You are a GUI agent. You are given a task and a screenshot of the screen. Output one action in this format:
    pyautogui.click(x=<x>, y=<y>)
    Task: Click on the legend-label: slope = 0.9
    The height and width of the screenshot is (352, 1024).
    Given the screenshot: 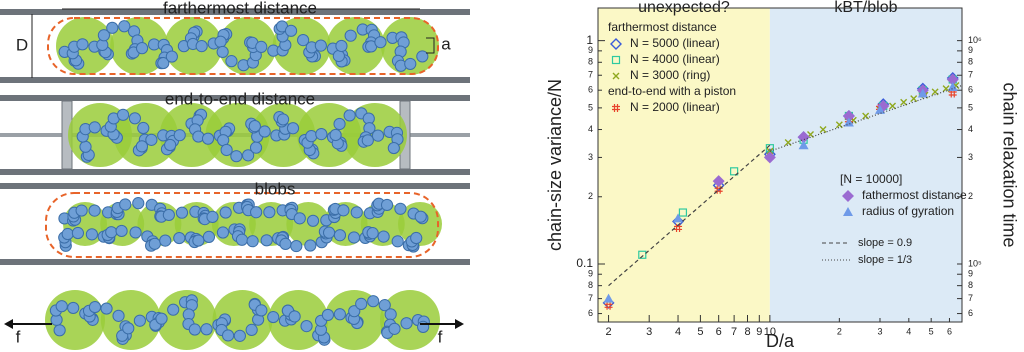 What is the action you would take?
    pyautogui.click(x=885, y=243)
    